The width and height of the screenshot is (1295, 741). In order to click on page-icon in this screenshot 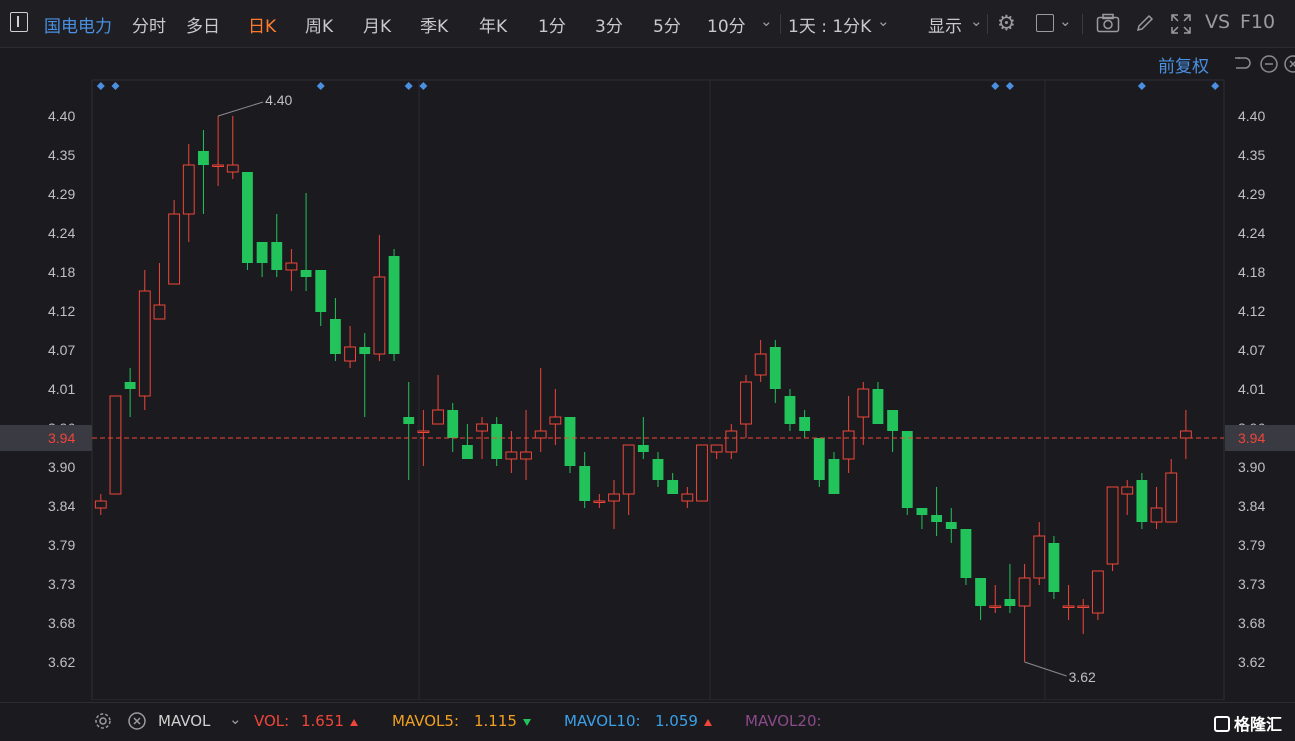, I will do `click(19, 22)`.